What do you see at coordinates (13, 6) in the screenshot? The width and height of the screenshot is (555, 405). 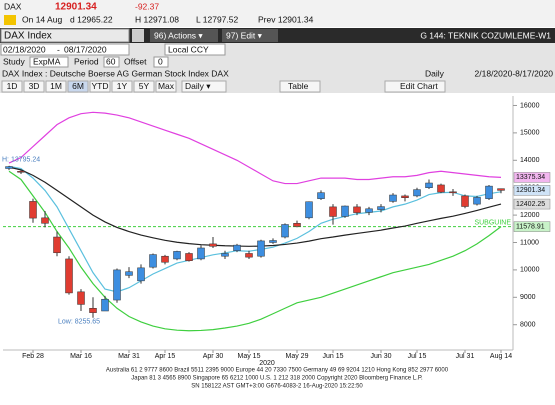 I see `ticker: DAX` at bounding box center [13, 6].